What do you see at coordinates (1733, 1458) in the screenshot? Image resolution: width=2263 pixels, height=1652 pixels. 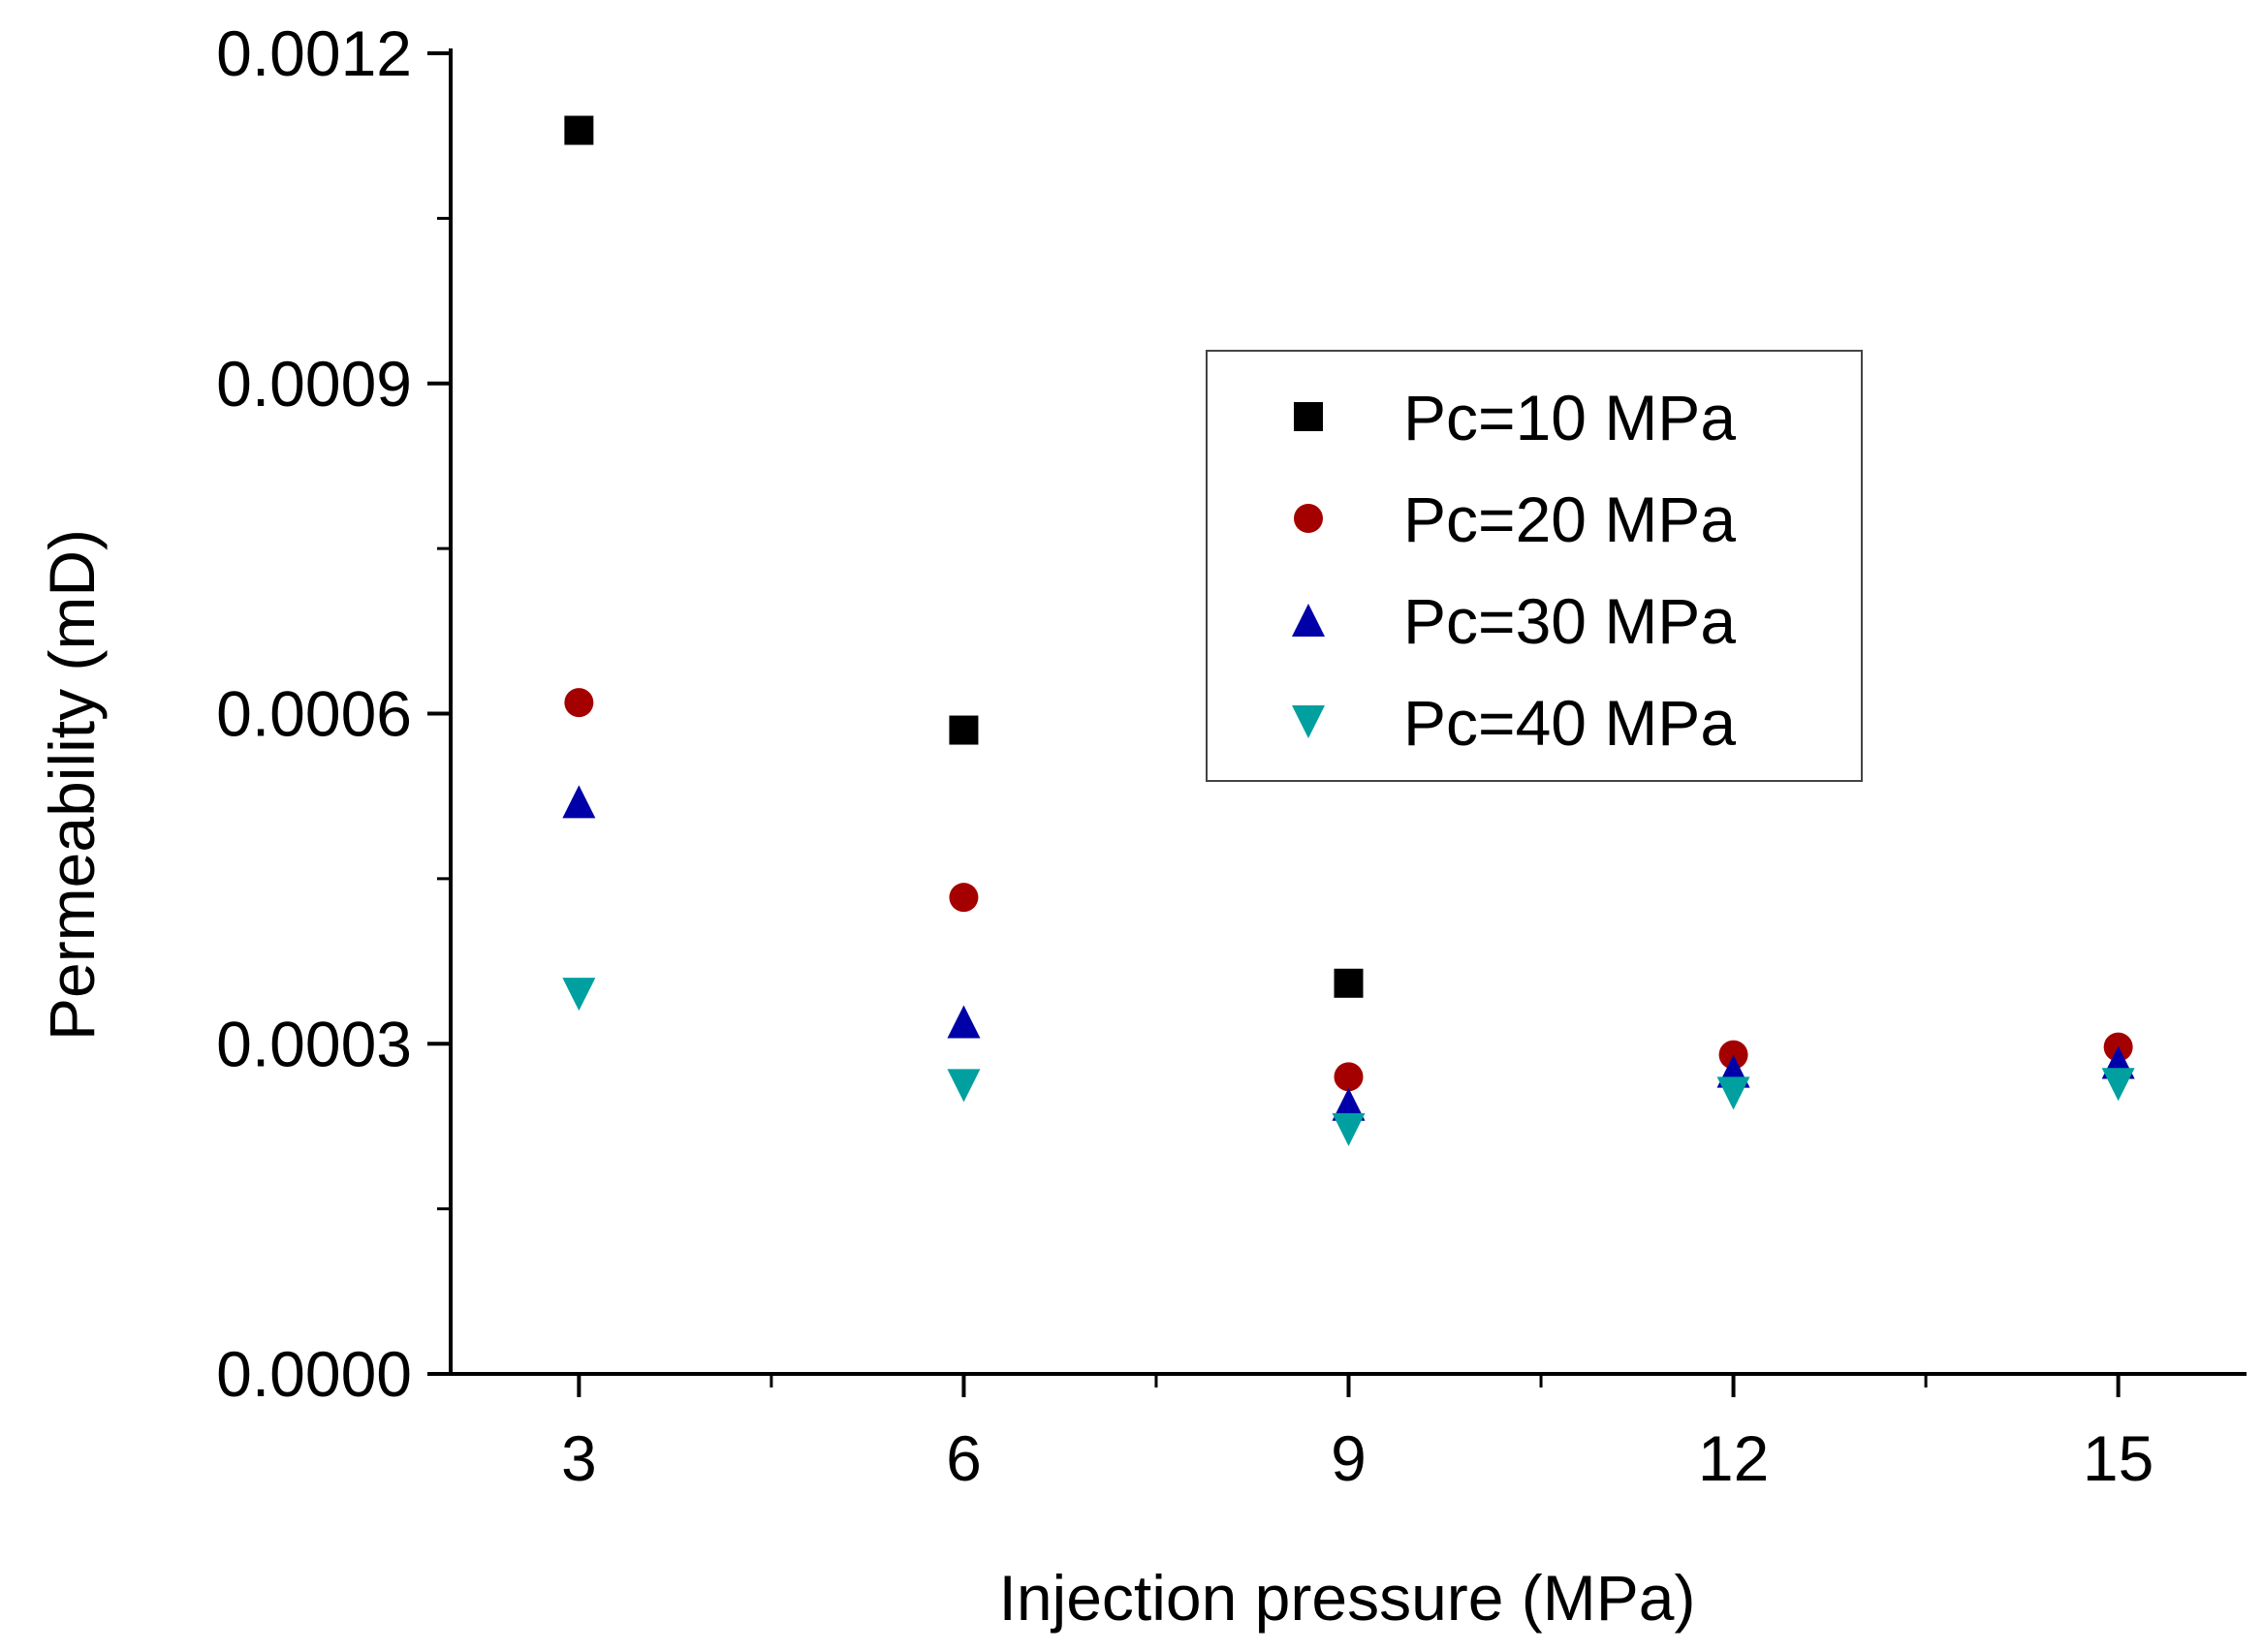 I see `x-tick-label: 12` at bounding box center [1733, 1458].